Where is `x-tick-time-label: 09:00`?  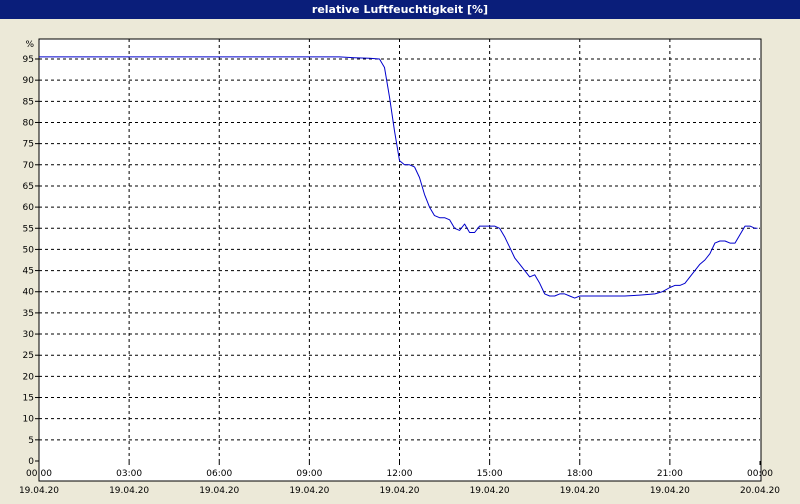 x-tick-time-label: 09:00 is located at coordinates (309, 474).